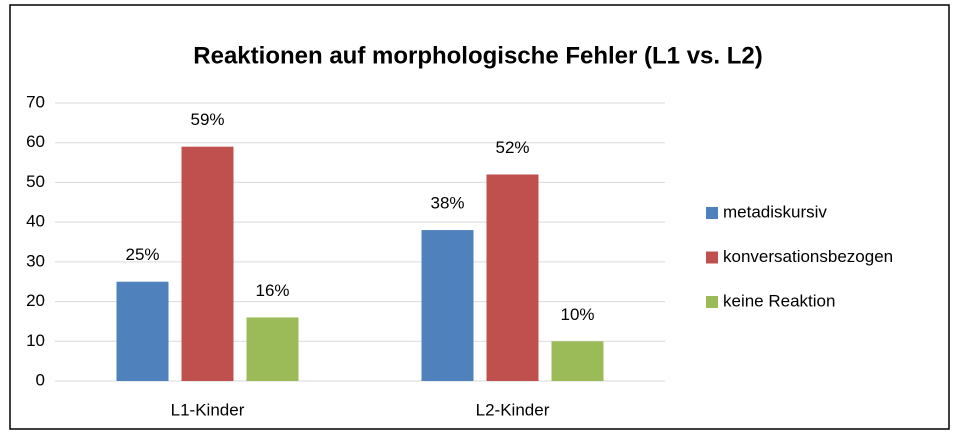  I want to click on y-tick-label: 50, so click(35, 181).